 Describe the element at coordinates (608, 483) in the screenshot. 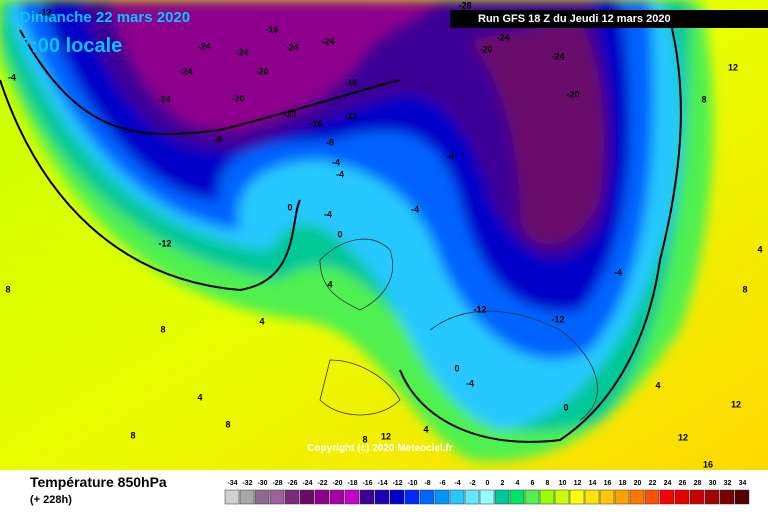

I see `legend-label: 16` at that location.